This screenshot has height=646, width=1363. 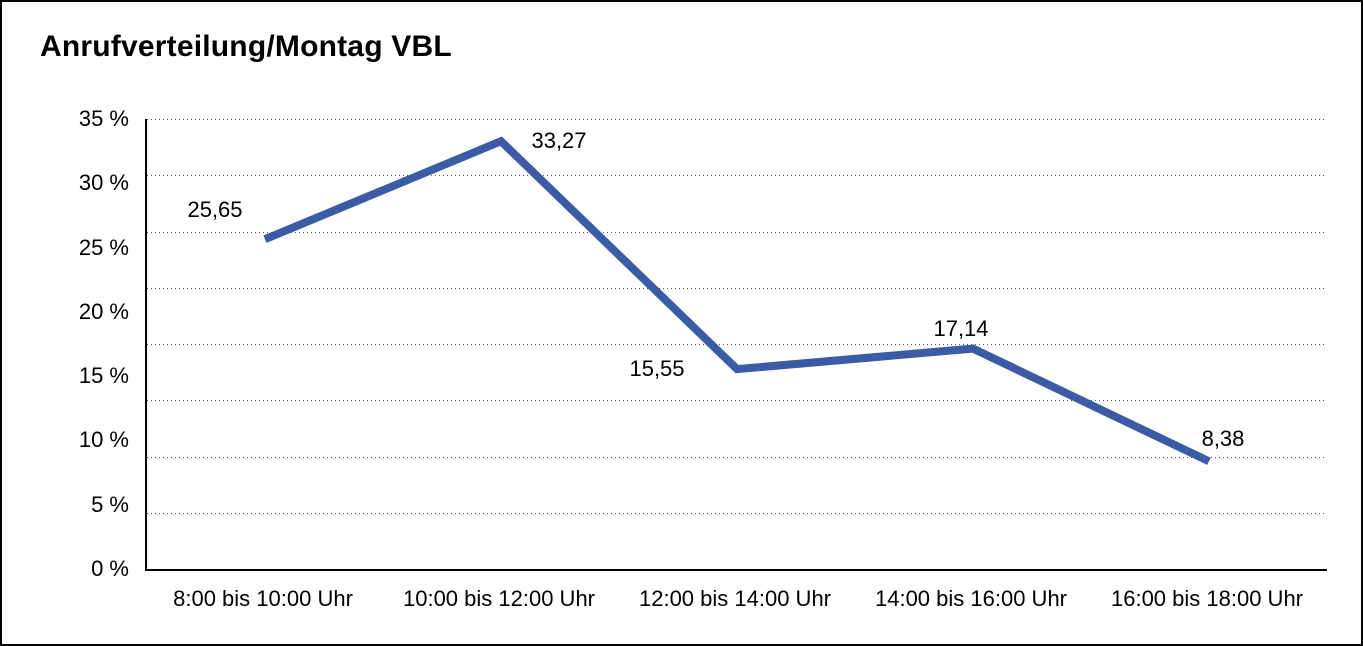 What do you see at coordinates (971, 598) in the screenshot?
I see `x-axis-category-label: 14:00 bis 16:00 Uhr` at bounding box center [971, 598].